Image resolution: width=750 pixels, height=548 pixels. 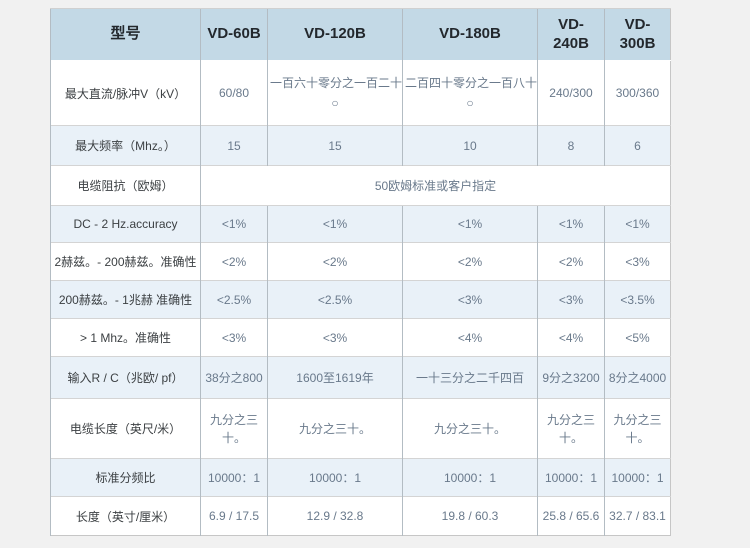 I want to click on row-label: 200赫兹。- 1兆赫 准确性, so click(x=125, y=299).